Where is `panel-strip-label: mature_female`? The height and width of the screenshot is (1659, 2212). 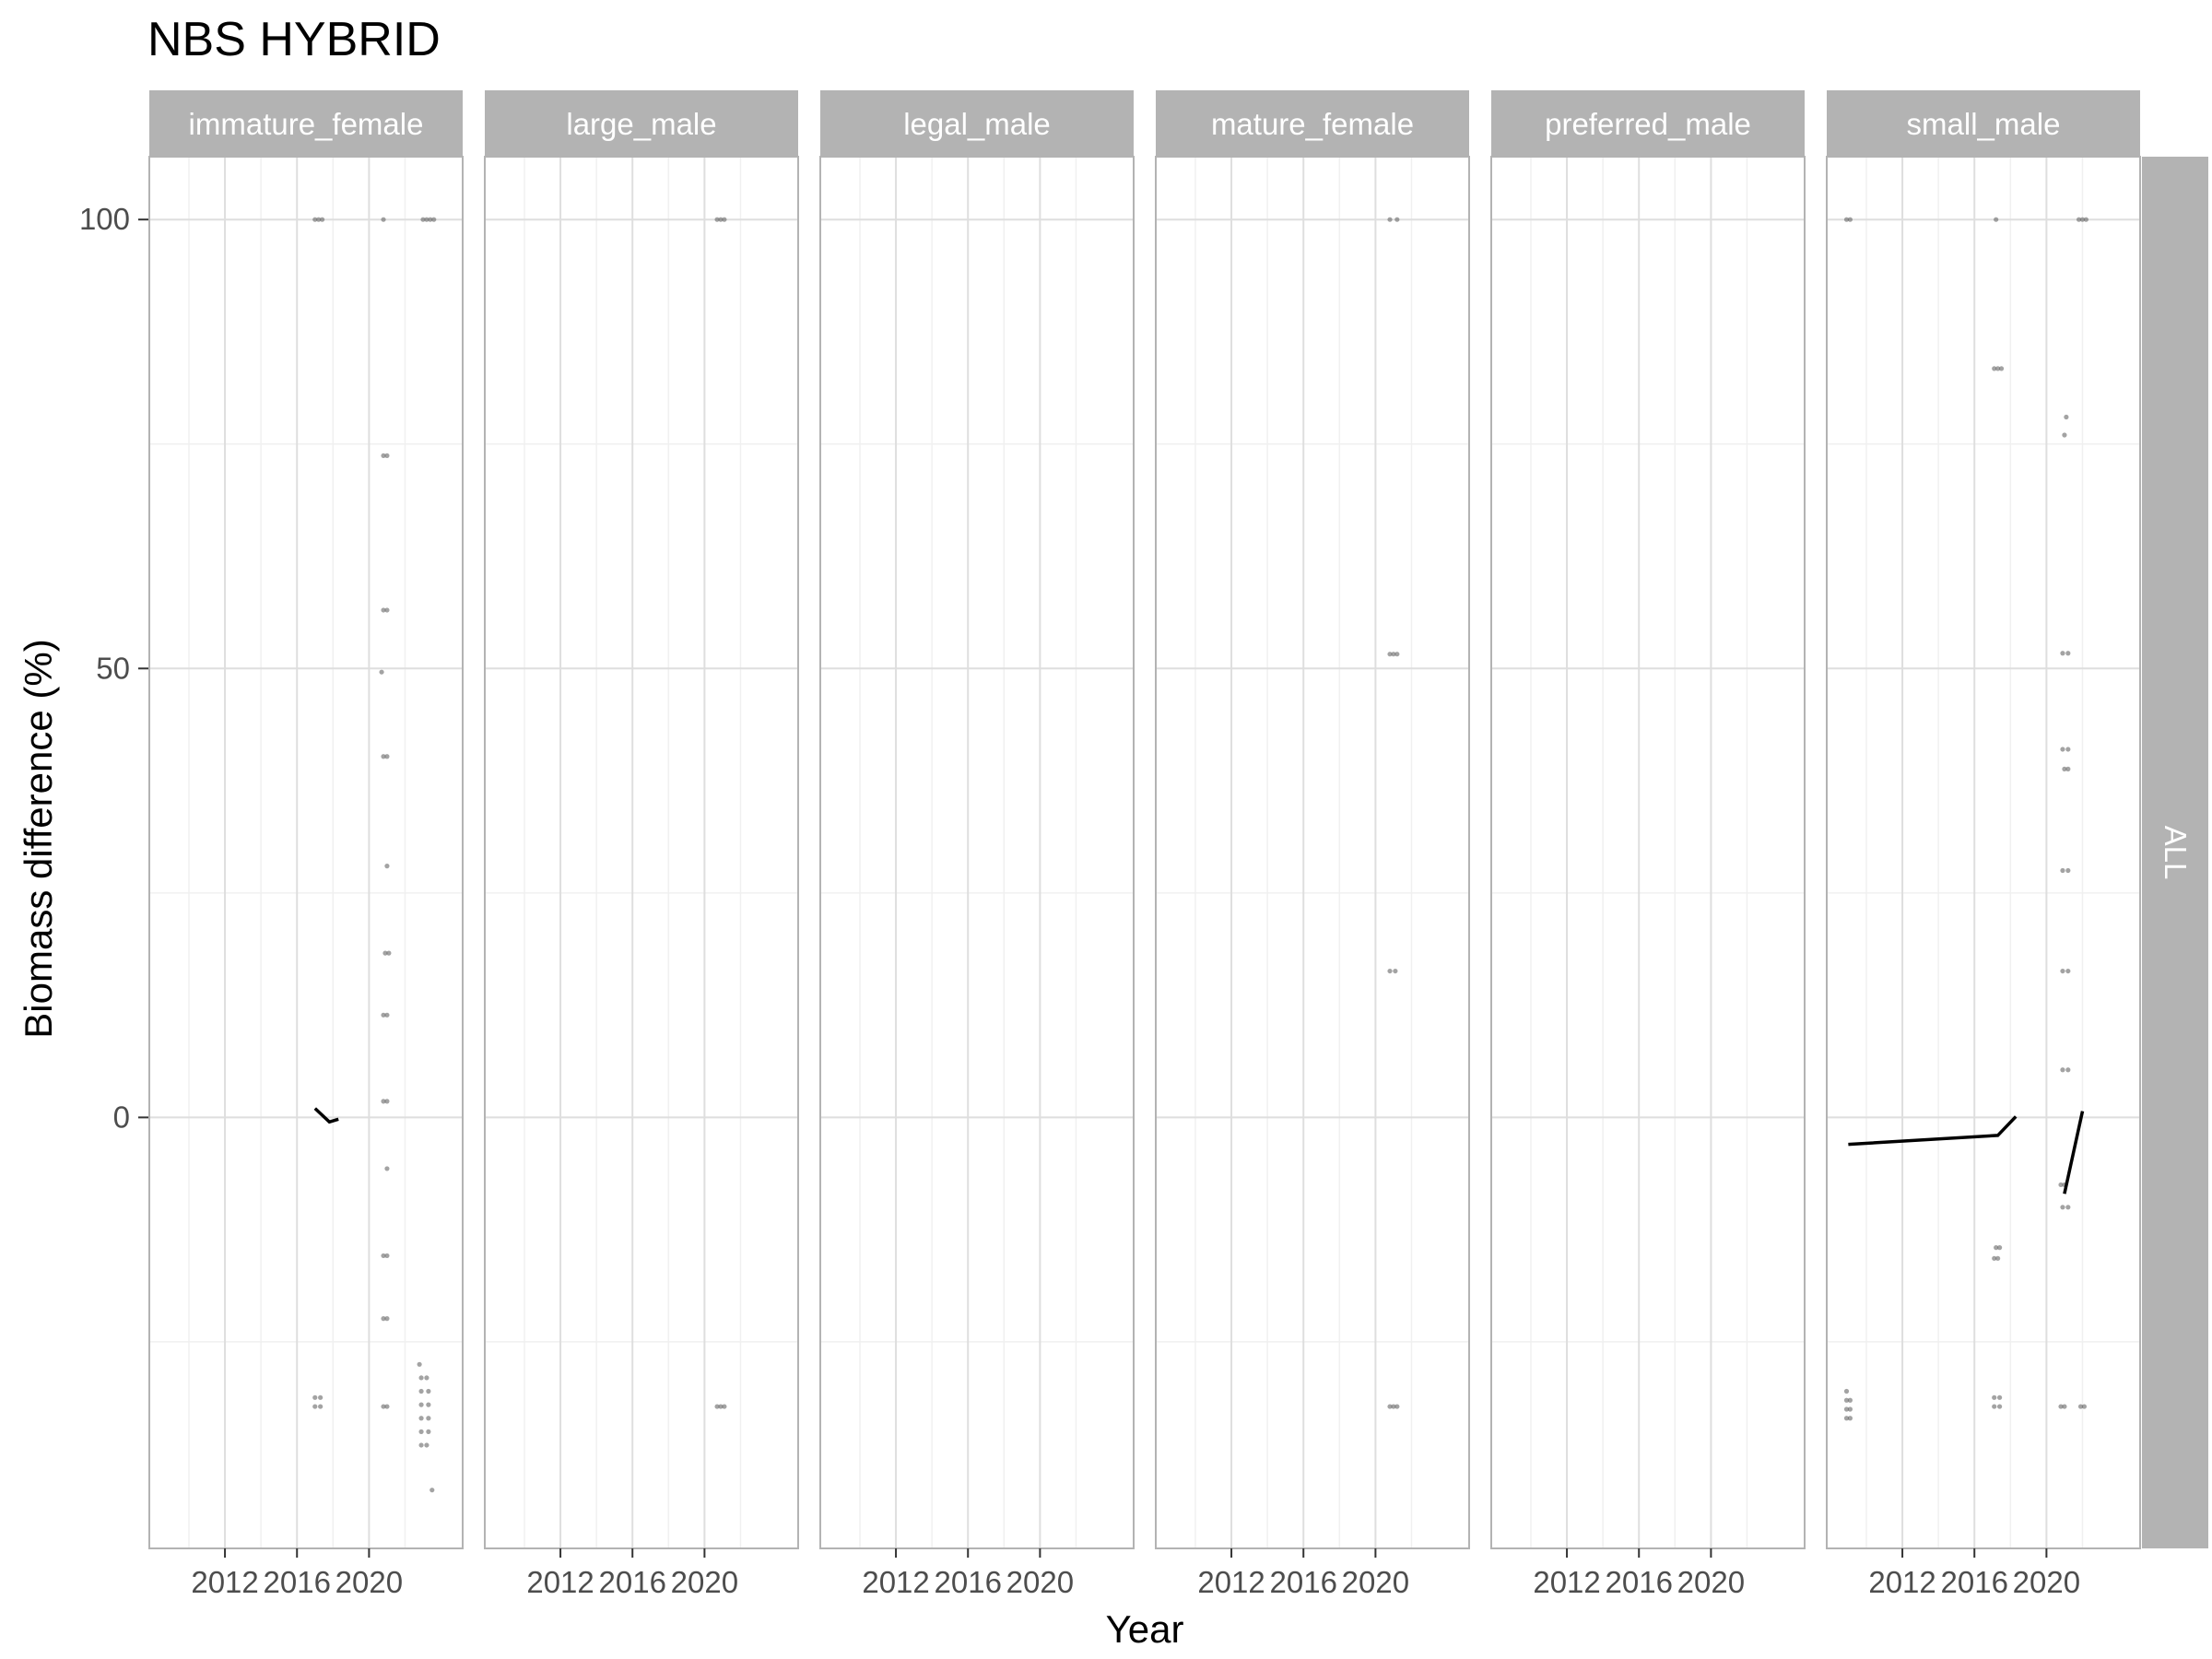 panel-strip-label: mature_female is located at coordinates (1312, 124).